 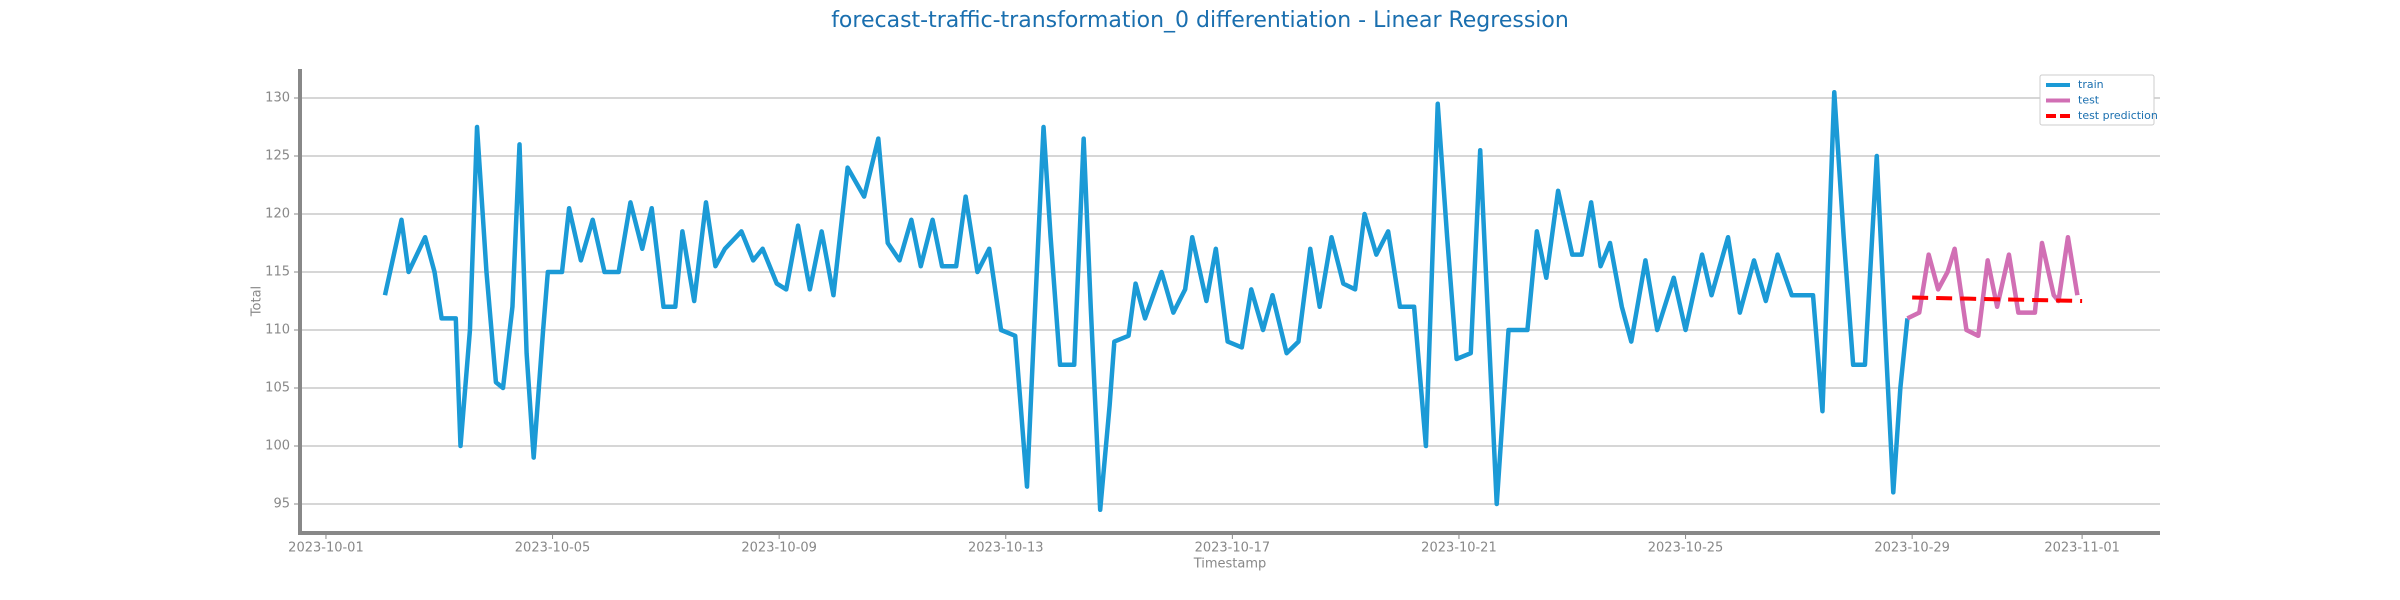 What do you see at coordinates (326, 548) in the screenshot?
I see `x-tick-label: 2023-10-01` at bounding box center [326, 548].